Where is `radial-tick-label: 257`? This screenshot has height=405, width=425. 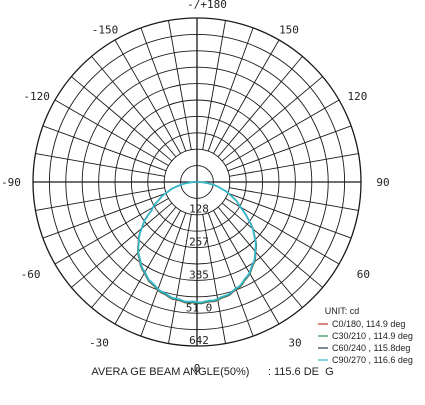
radial-tick-label: 257 is located at coordinates (199, 242).